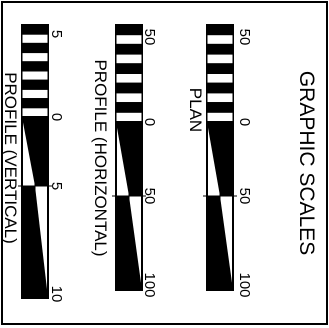  What do you see at coordinates (56, 117) in the screenshot?
I see `tick-label-profile-vertical-2: 0` at bounding box center [56, 117].